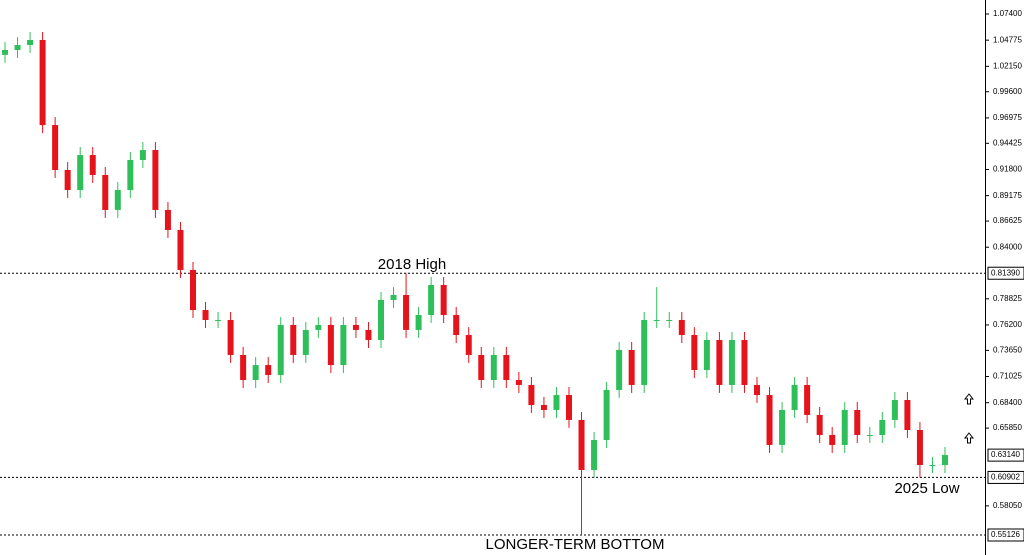  What do you see at coordinates (1007, 402) in the screenshot?
I see `y-tick-label: 0.68400` at bounding box center [1007, 402].